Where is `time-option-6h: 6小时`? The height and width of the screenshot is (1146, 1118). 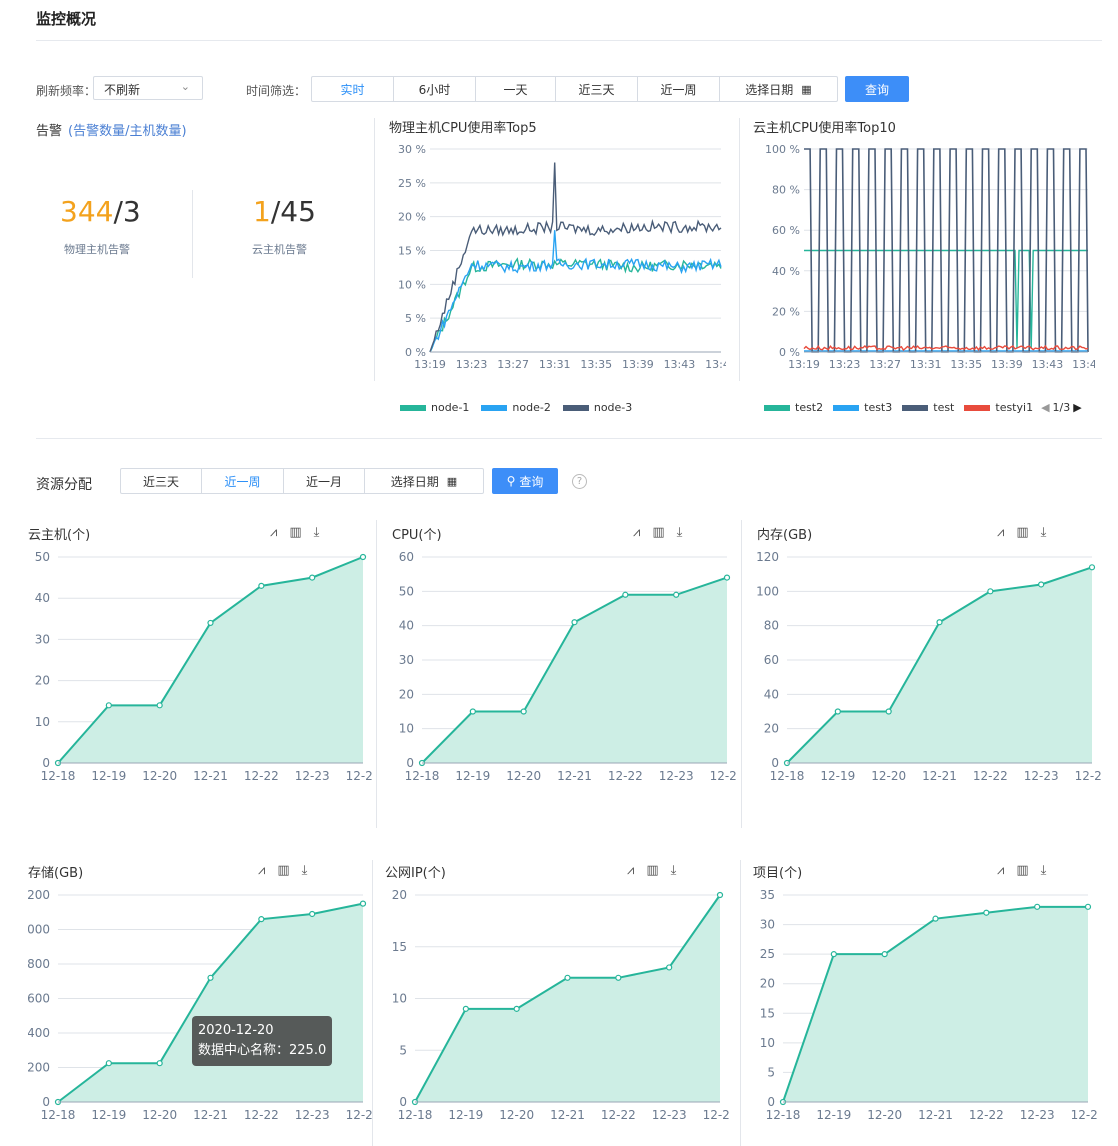 time-option-6h: 6小时 is located at coordinates (435, 89).